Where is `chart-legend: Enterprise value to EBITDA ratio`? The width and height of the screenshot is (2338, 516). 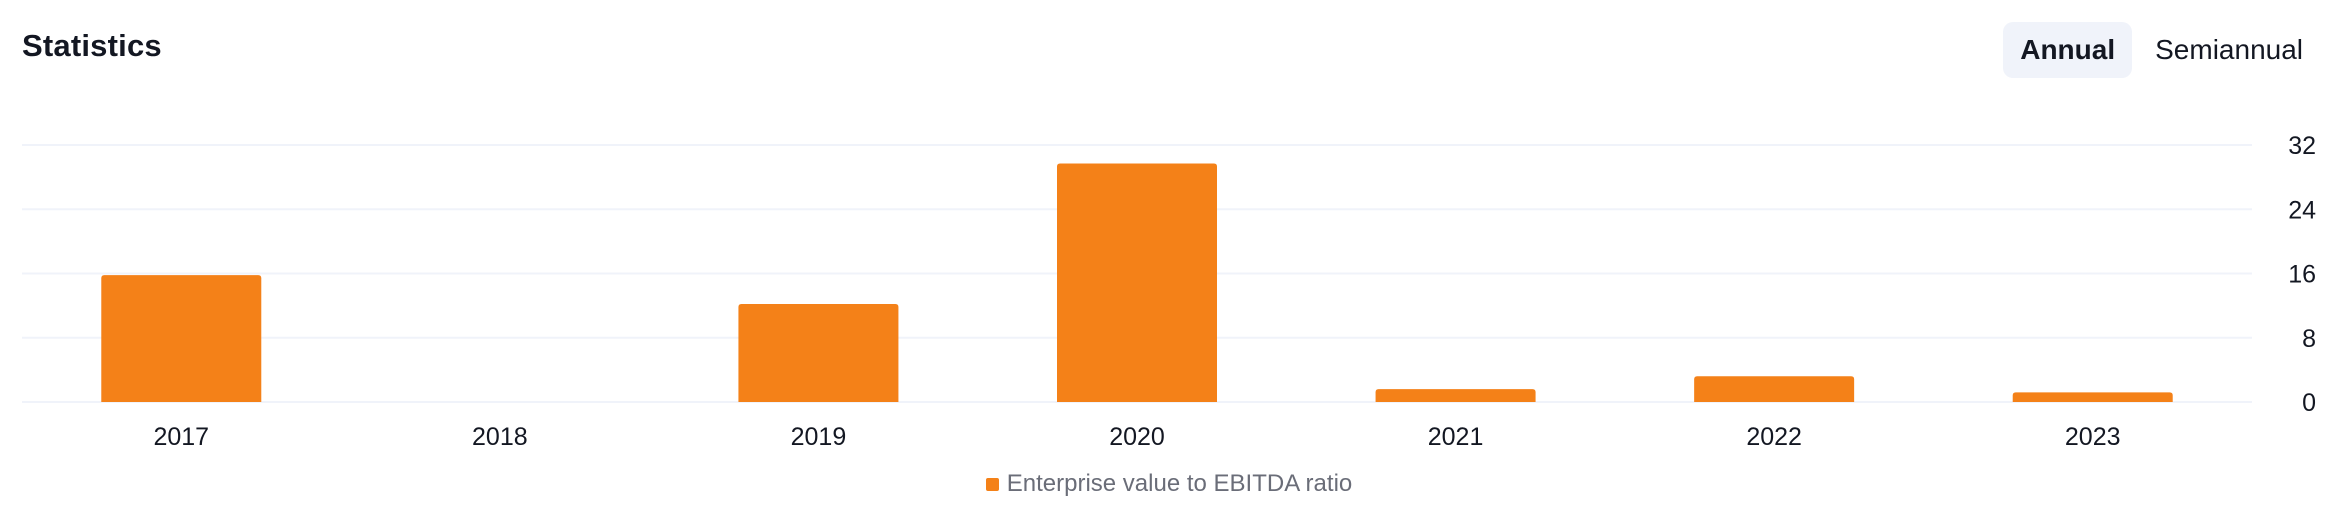 chart-legend: Enterprise value to EBITDA ratio is located at coordinates (1169, 484).